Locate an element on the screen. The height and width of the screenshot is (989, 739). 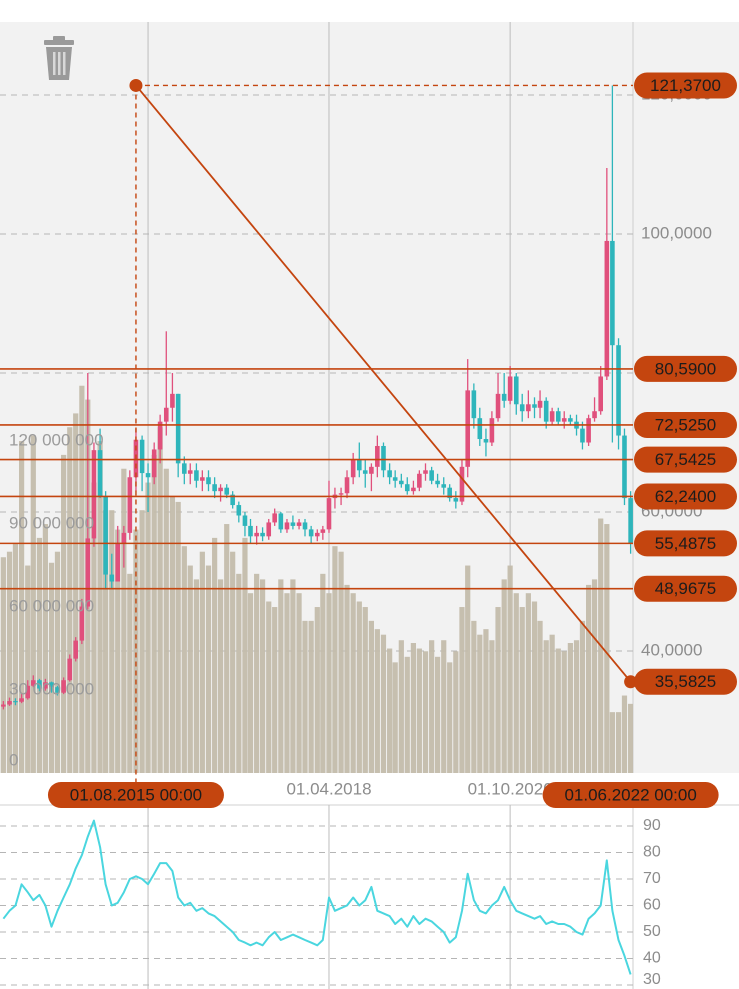
level-label: 48,9675 is located at coordinates (685, 588).